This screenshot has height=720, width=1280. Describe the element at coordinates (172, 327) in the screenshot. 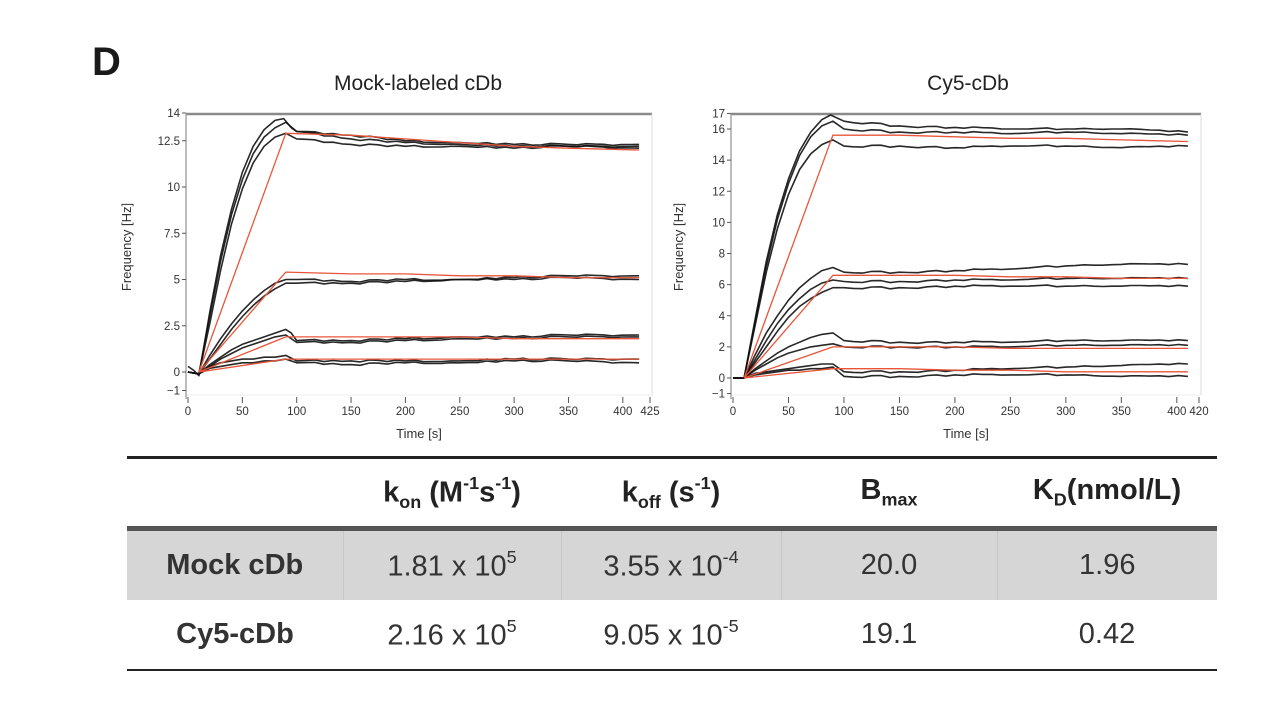

I see `y-tick-label: 2.5` at that location.